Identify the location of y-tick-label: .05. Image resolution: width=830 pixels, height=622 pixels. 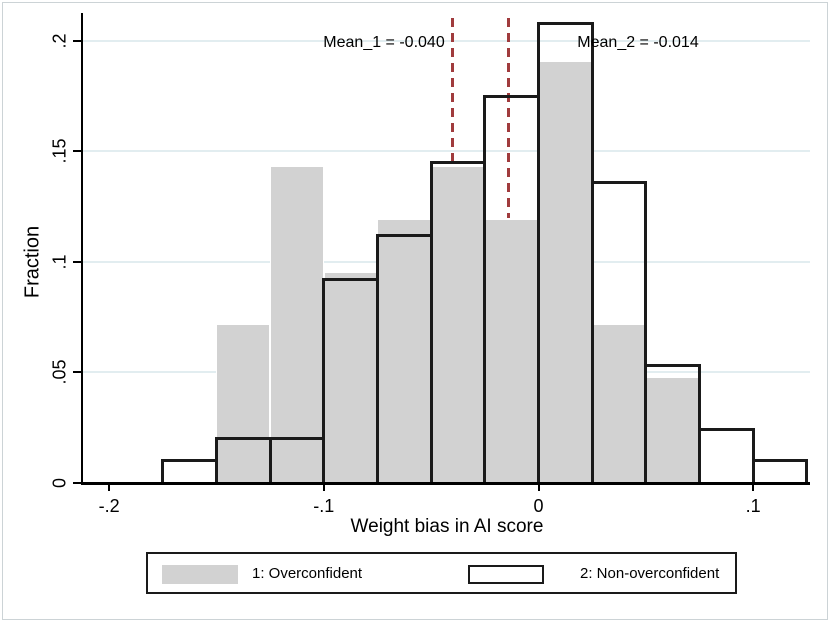
(59, 372).